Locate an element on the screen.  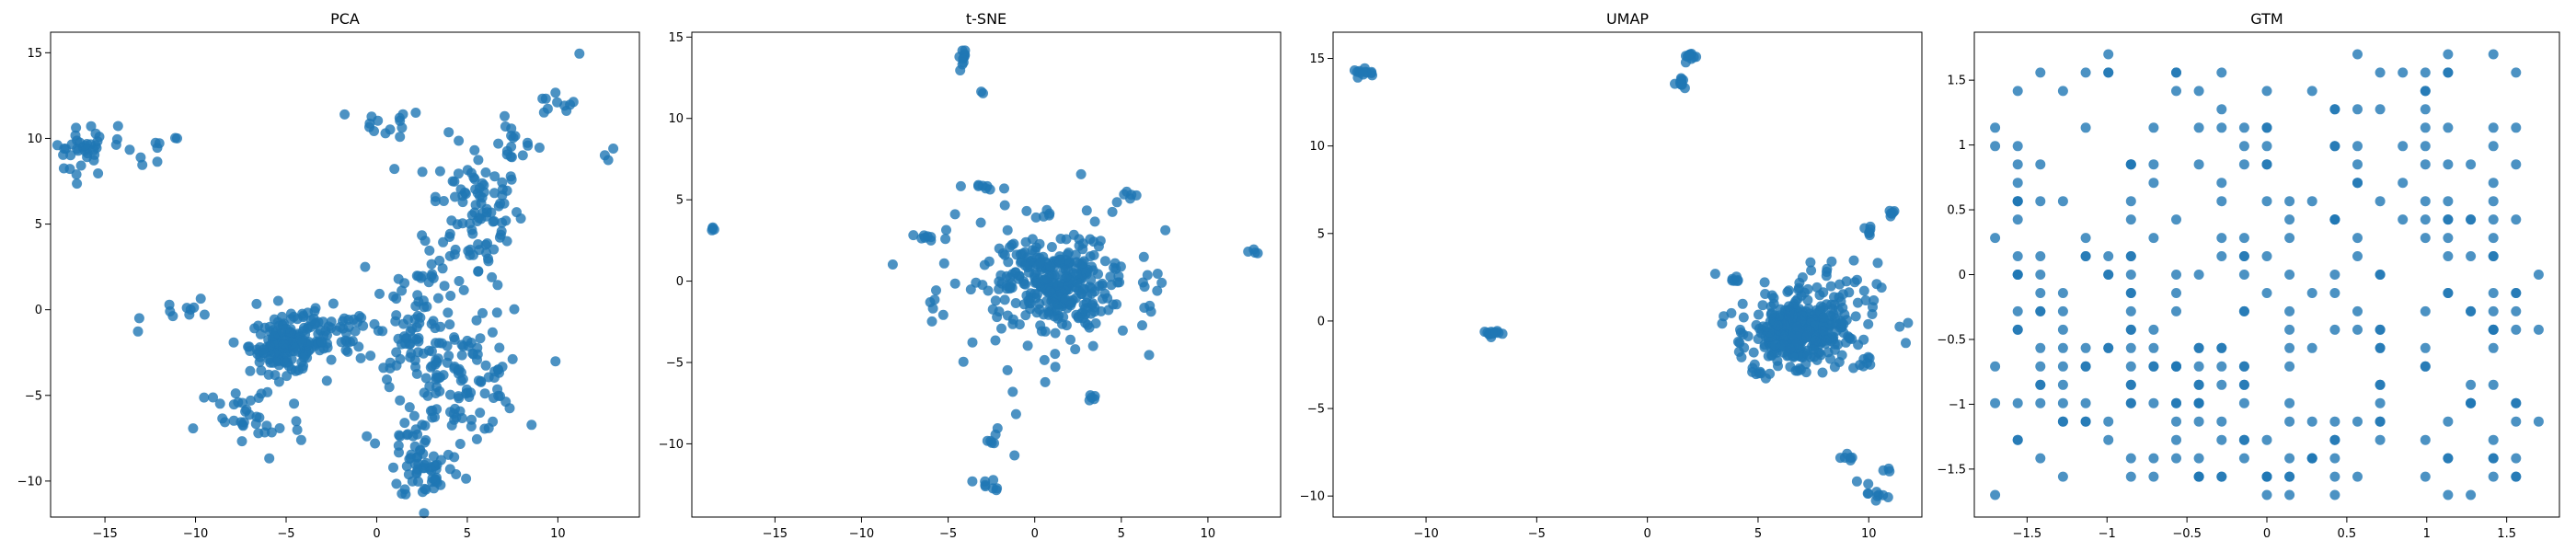
umap-xtick-label: 0 is located at coordinates (1647, 534).